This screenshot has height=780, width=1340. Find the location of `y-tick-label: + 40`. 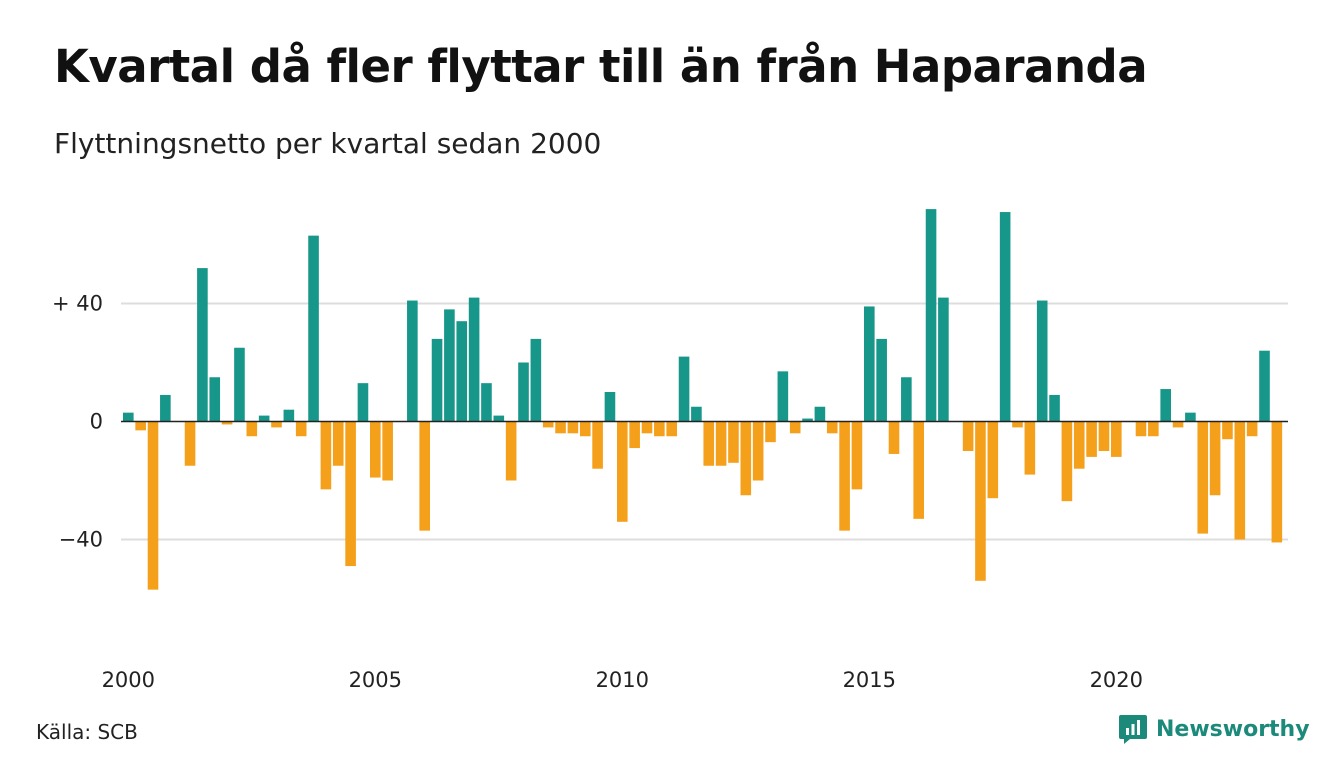

y-tick-label: + 40 is located at coordinates (77, 304).